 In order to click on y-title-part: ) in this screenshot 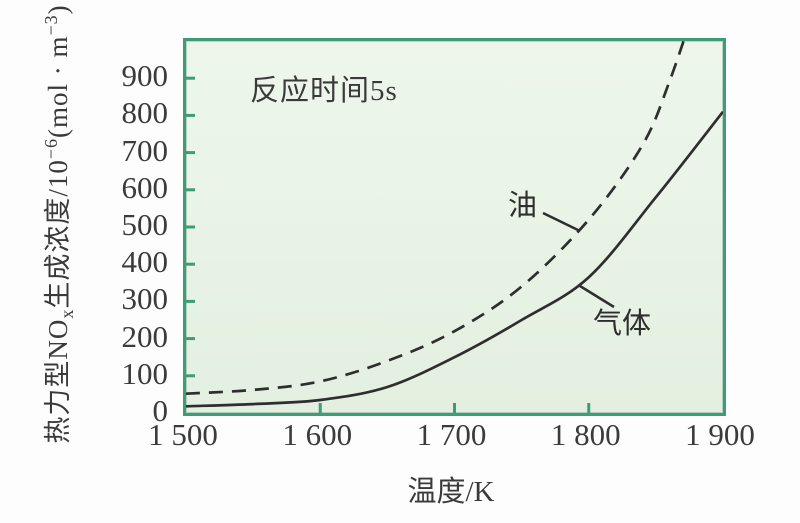, I will do `click(57, 9)`.